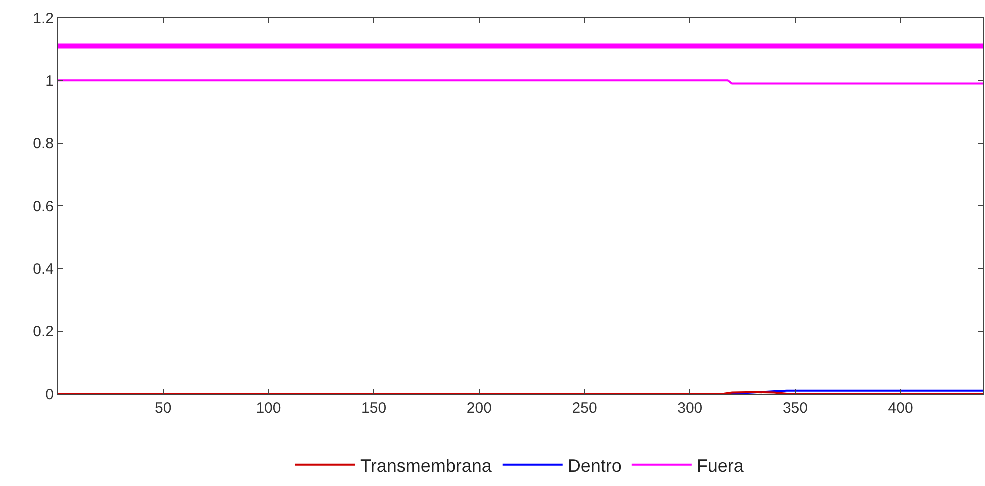 The width and height of the screenshot is (985, 486). I want to click on x-tick-label: 50, so click(163, 408).